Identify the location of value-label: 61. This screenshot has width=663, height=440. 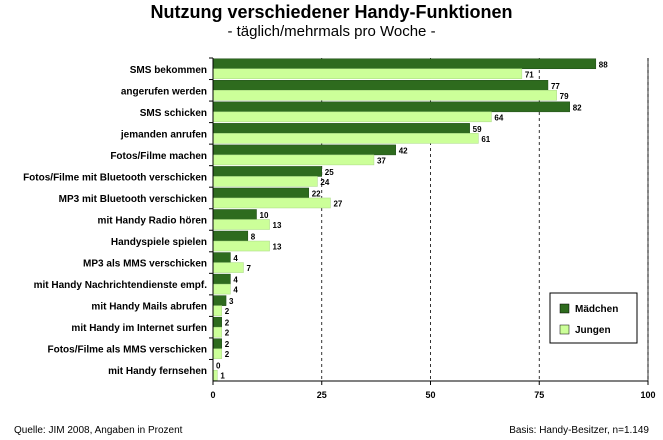
(485, 139).